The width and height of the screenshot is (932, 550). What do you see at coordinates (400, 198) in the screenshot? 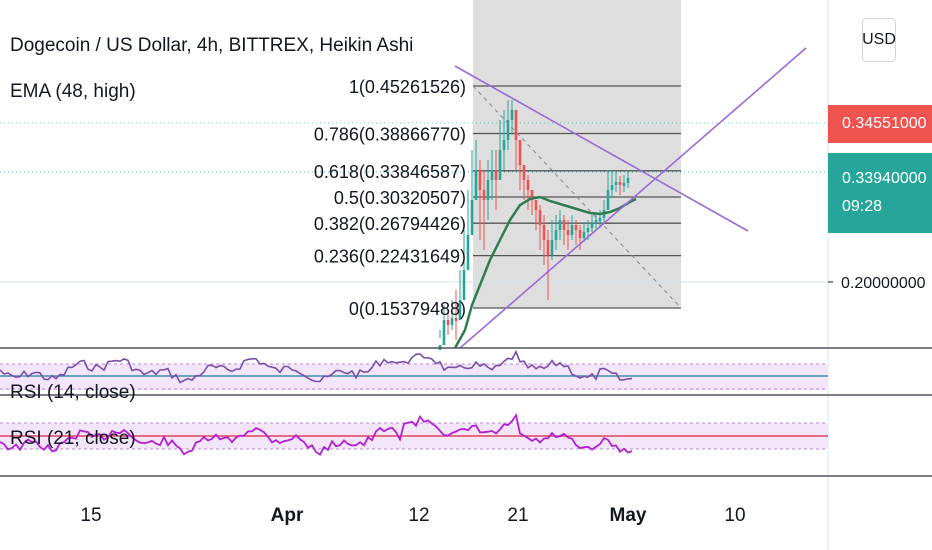
I see `fib-level-label: 0.5(0.30320507)` at bounding box center [400, 198].